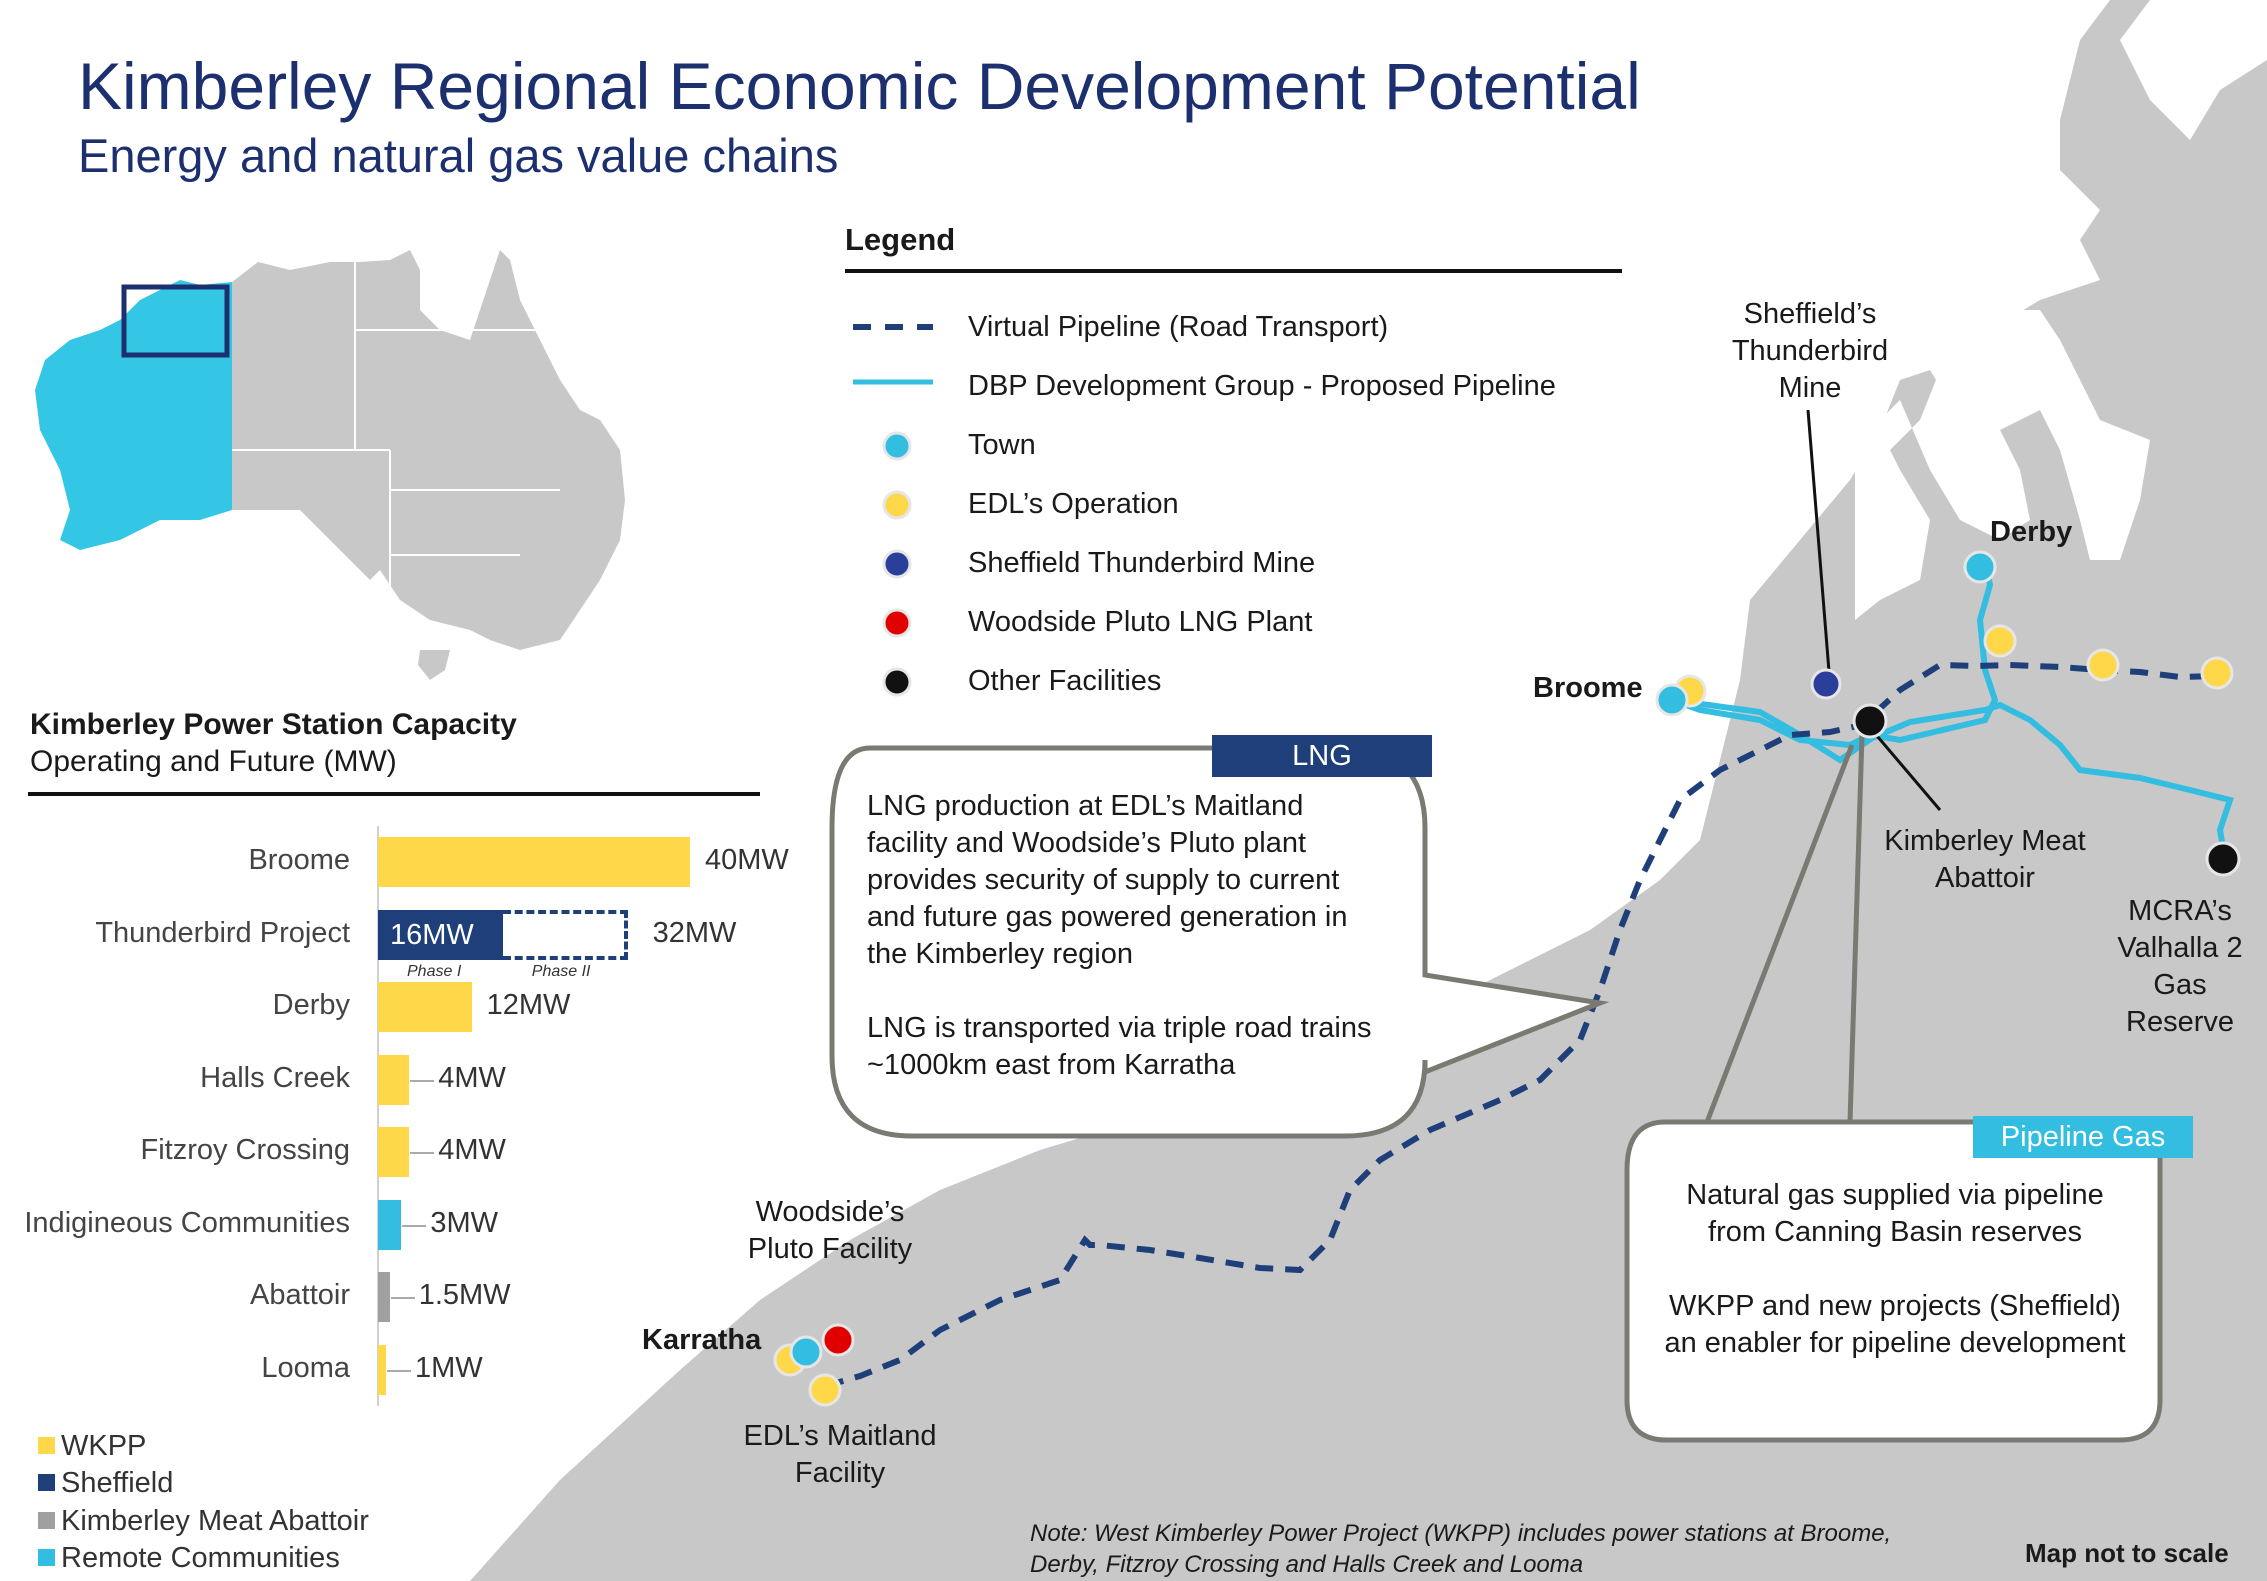  Describe the element at coordinates (213, 761) in the screenshot. I see `capacity-subtitle: Operating and Future (MW)` at that location.